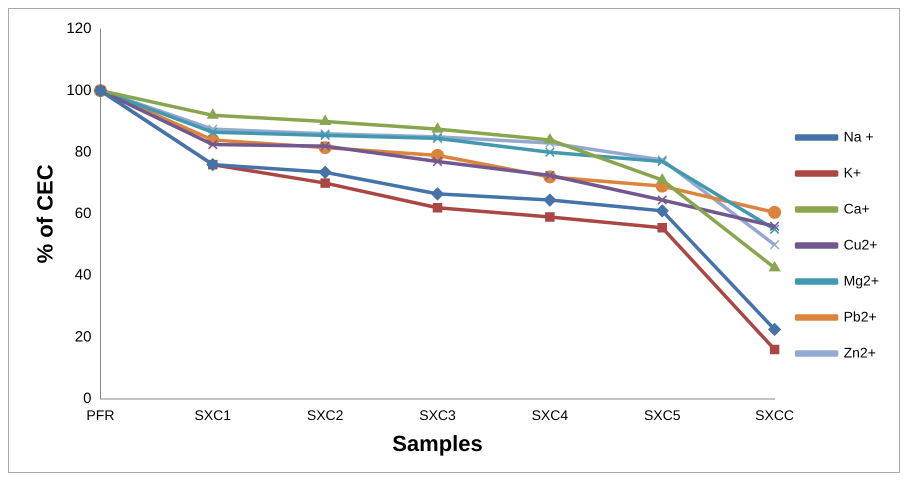  I want to click on x-tick-label: SXC5, so click(662, 415).